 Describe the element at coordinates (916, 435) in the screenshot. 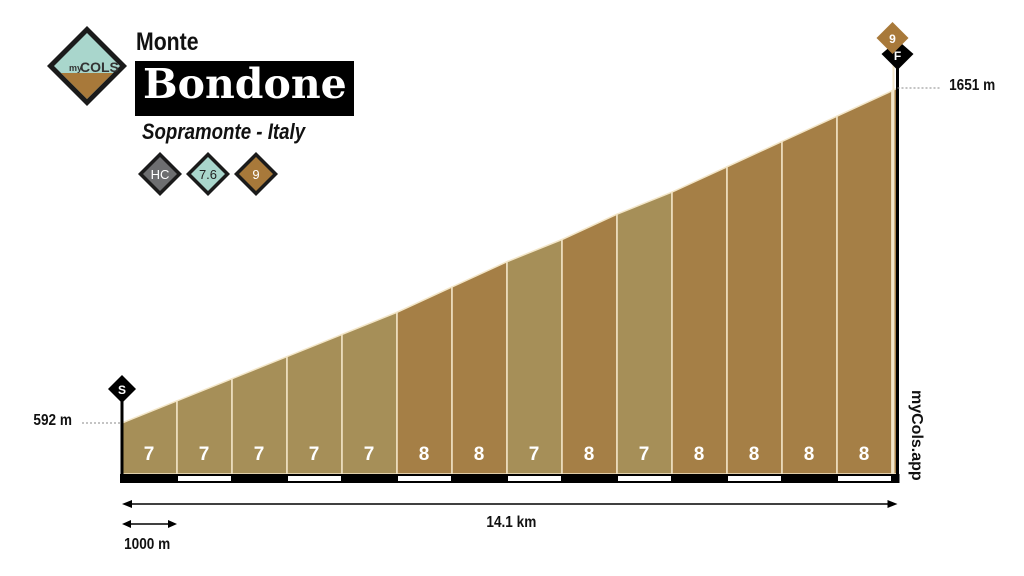

I see `watermark: myCols.app` at that location.